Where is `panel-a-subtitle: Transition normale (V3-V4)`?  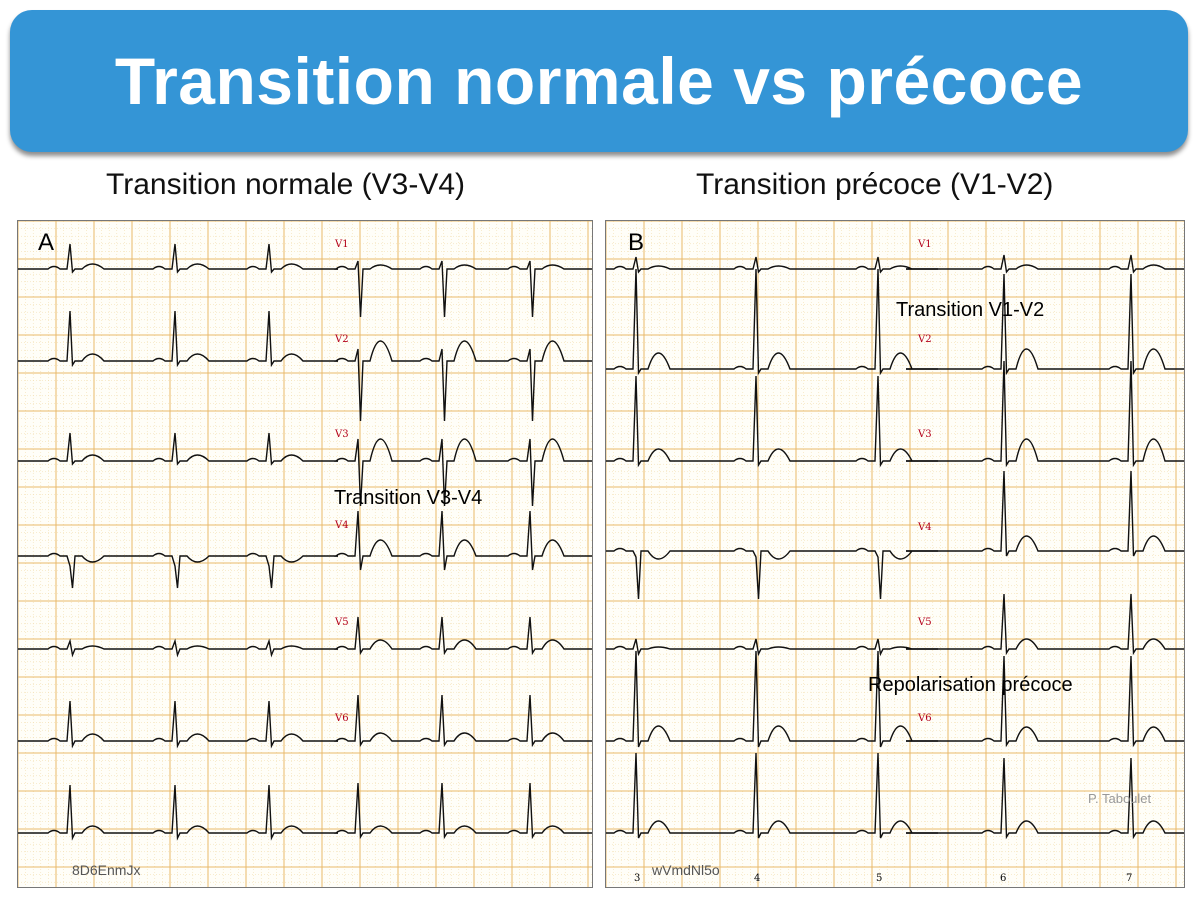
panel-a-subtitle: Transition normale (V3-V4) is located at coordinates (286, 184).